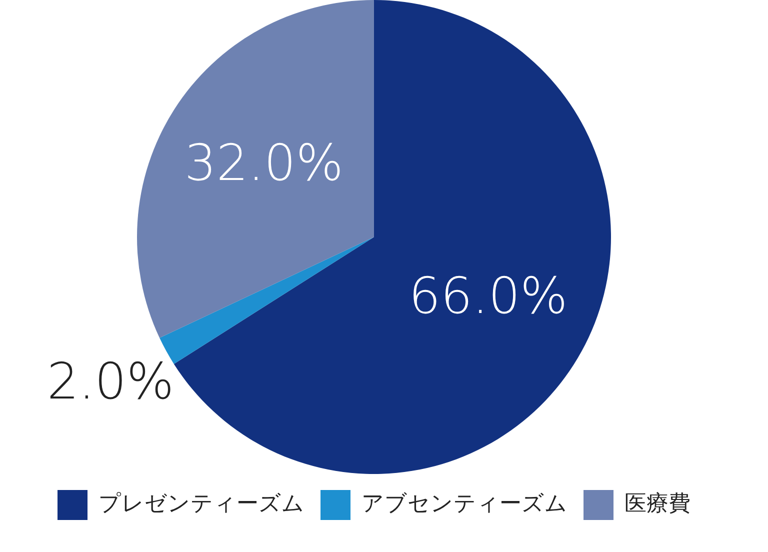 This screenshot has width=768, height=552. I want to click on data-label: 32.0%, so click(264, 163).